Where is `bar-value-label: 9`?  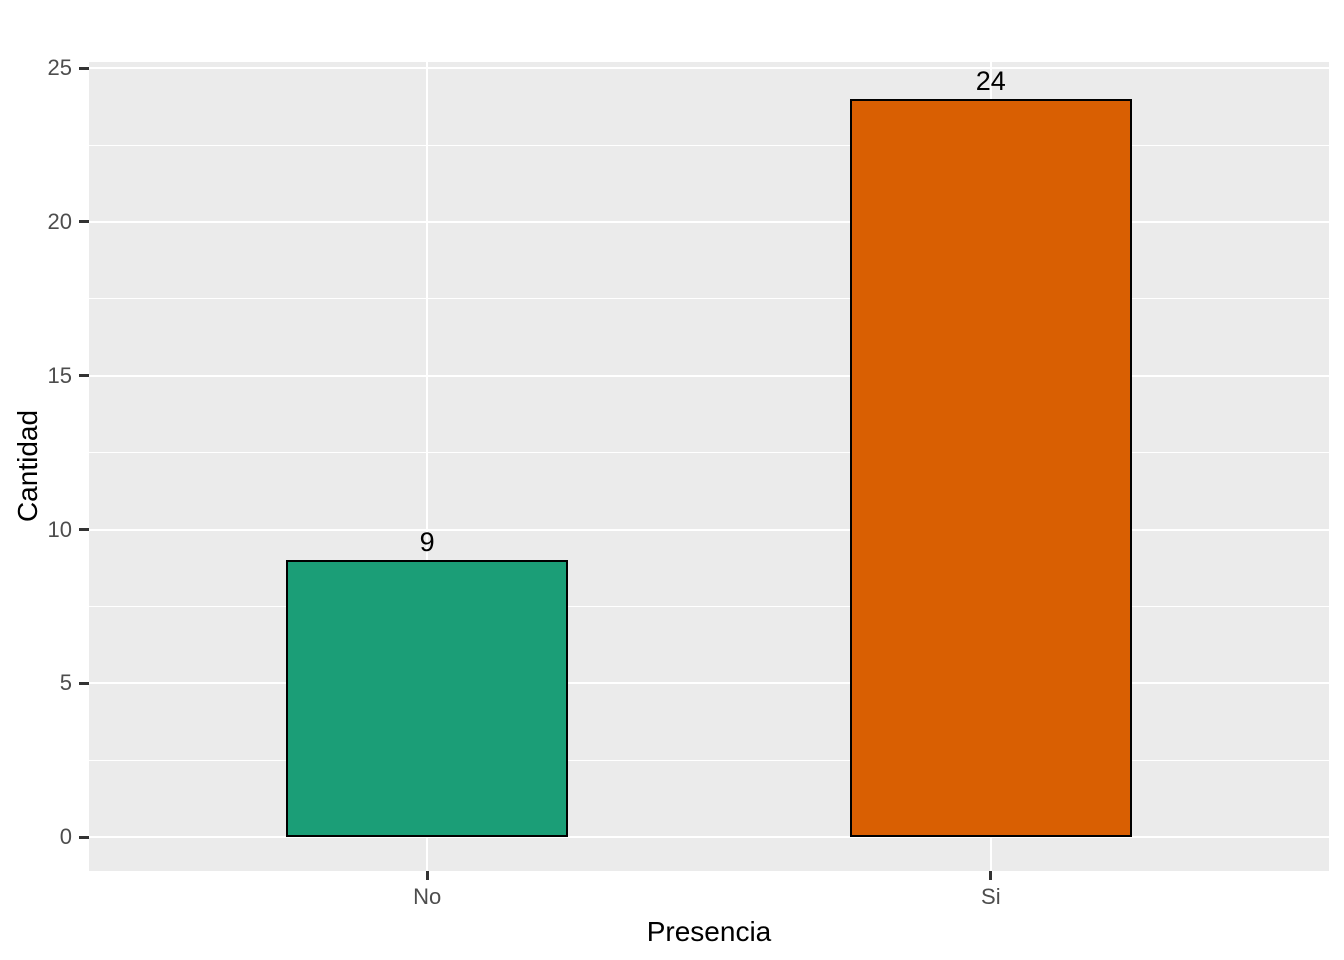
bar-value-label: 9 is located at coordinates (427, 542).